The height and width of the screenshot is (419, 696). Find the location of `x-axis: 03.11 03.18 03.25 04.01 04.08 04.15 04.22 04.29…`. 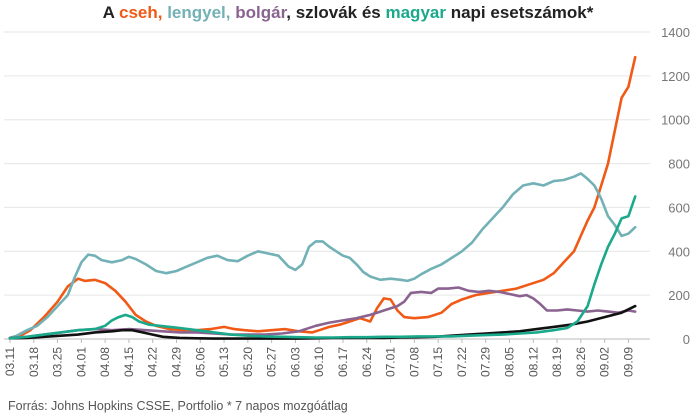

x-axis: 03.11 03.18 03.25 04.01 04.08 04.15 04.22 04.29… is located at coordinates (319, 358).